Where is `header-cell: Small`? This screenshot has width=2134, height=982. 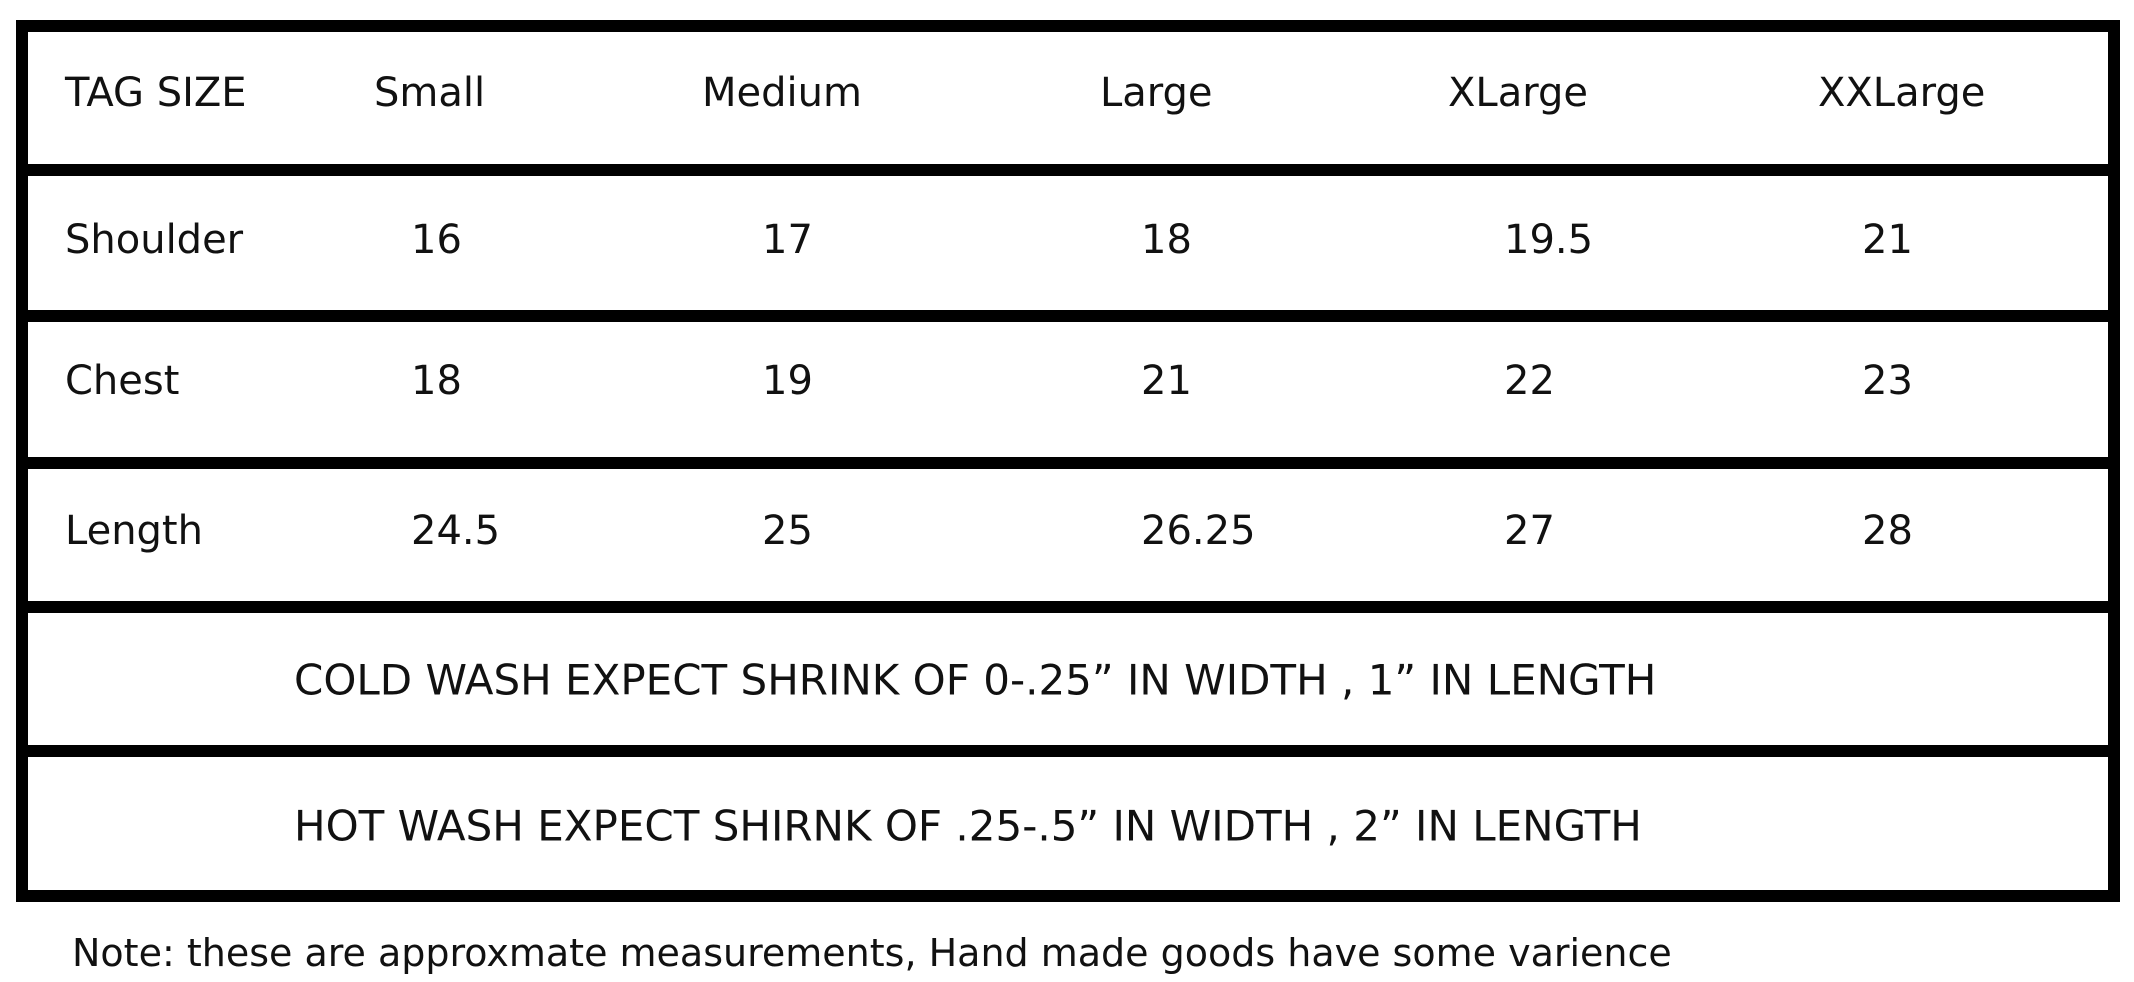
header-cell: Small is located at coordinates (430, 93).